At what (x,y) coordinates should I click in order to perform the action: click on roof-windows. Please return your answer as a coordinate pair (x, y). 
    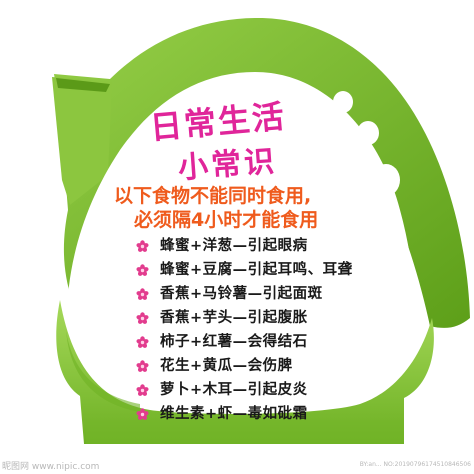
    Looking at the image, I should click on (366, 143).